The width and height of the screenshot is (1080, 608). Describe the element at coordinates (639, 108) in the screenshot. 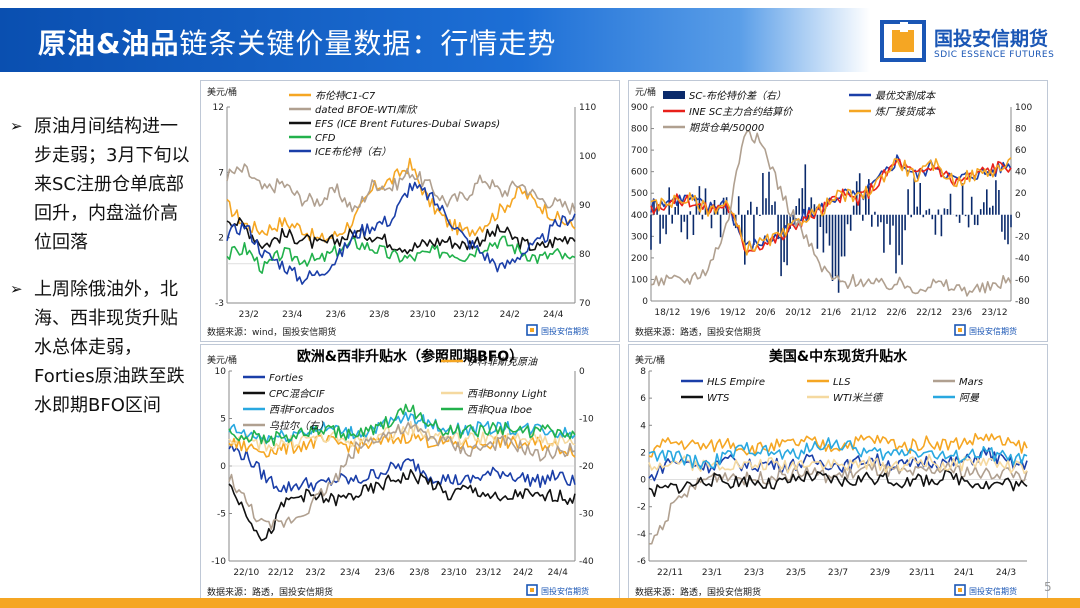

I see `y-tick-label: 900` at that location.